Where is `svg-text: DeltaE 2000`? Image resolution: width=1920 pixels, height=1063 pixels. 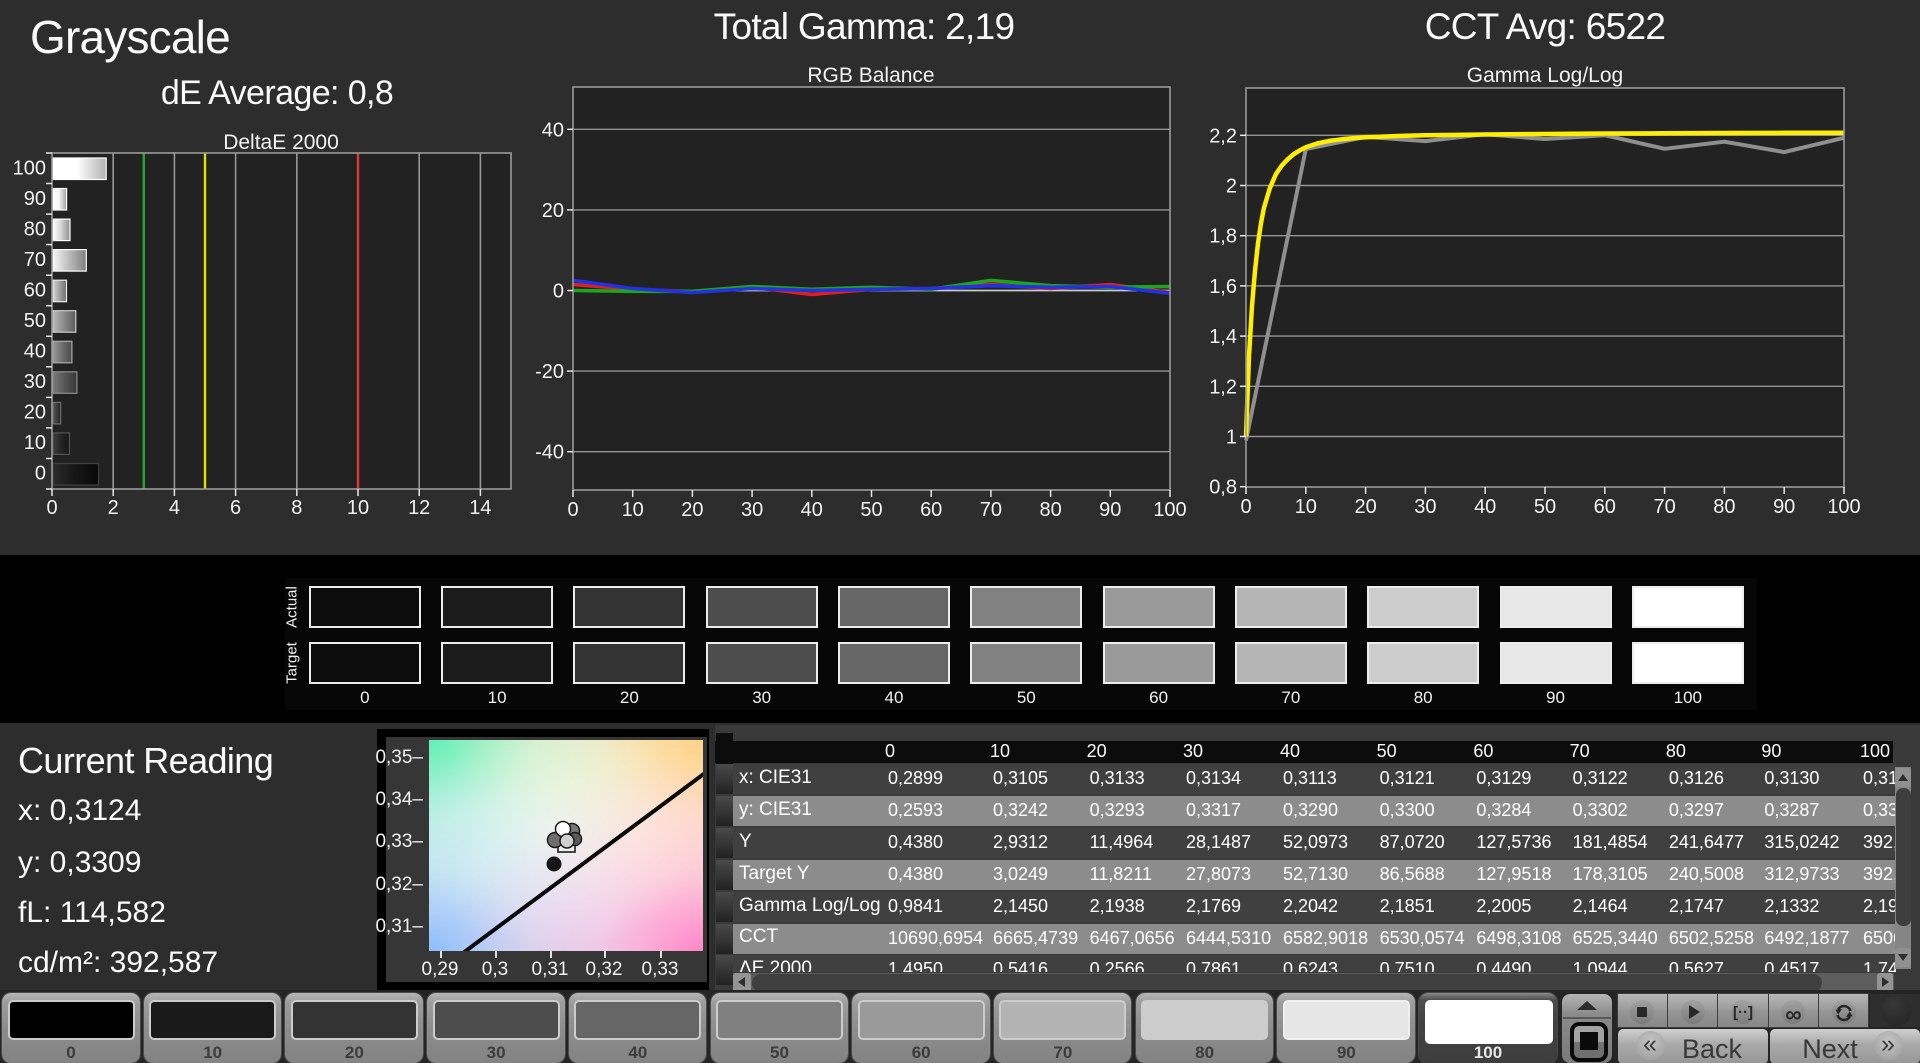 svg-text: DeltaE 2000 is located at coordinates (281, 142).